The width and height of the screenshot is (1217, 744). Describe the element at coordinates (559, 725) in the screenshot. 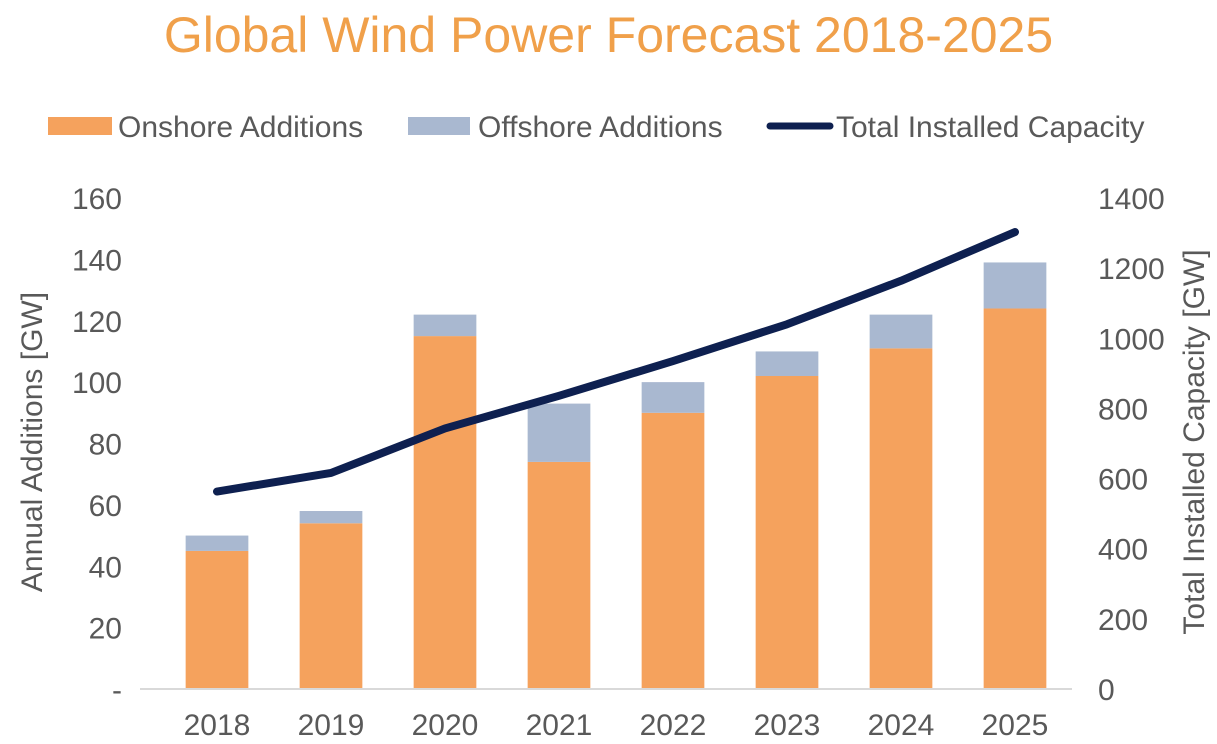

I see `x-tick-label: 2021` at that location.